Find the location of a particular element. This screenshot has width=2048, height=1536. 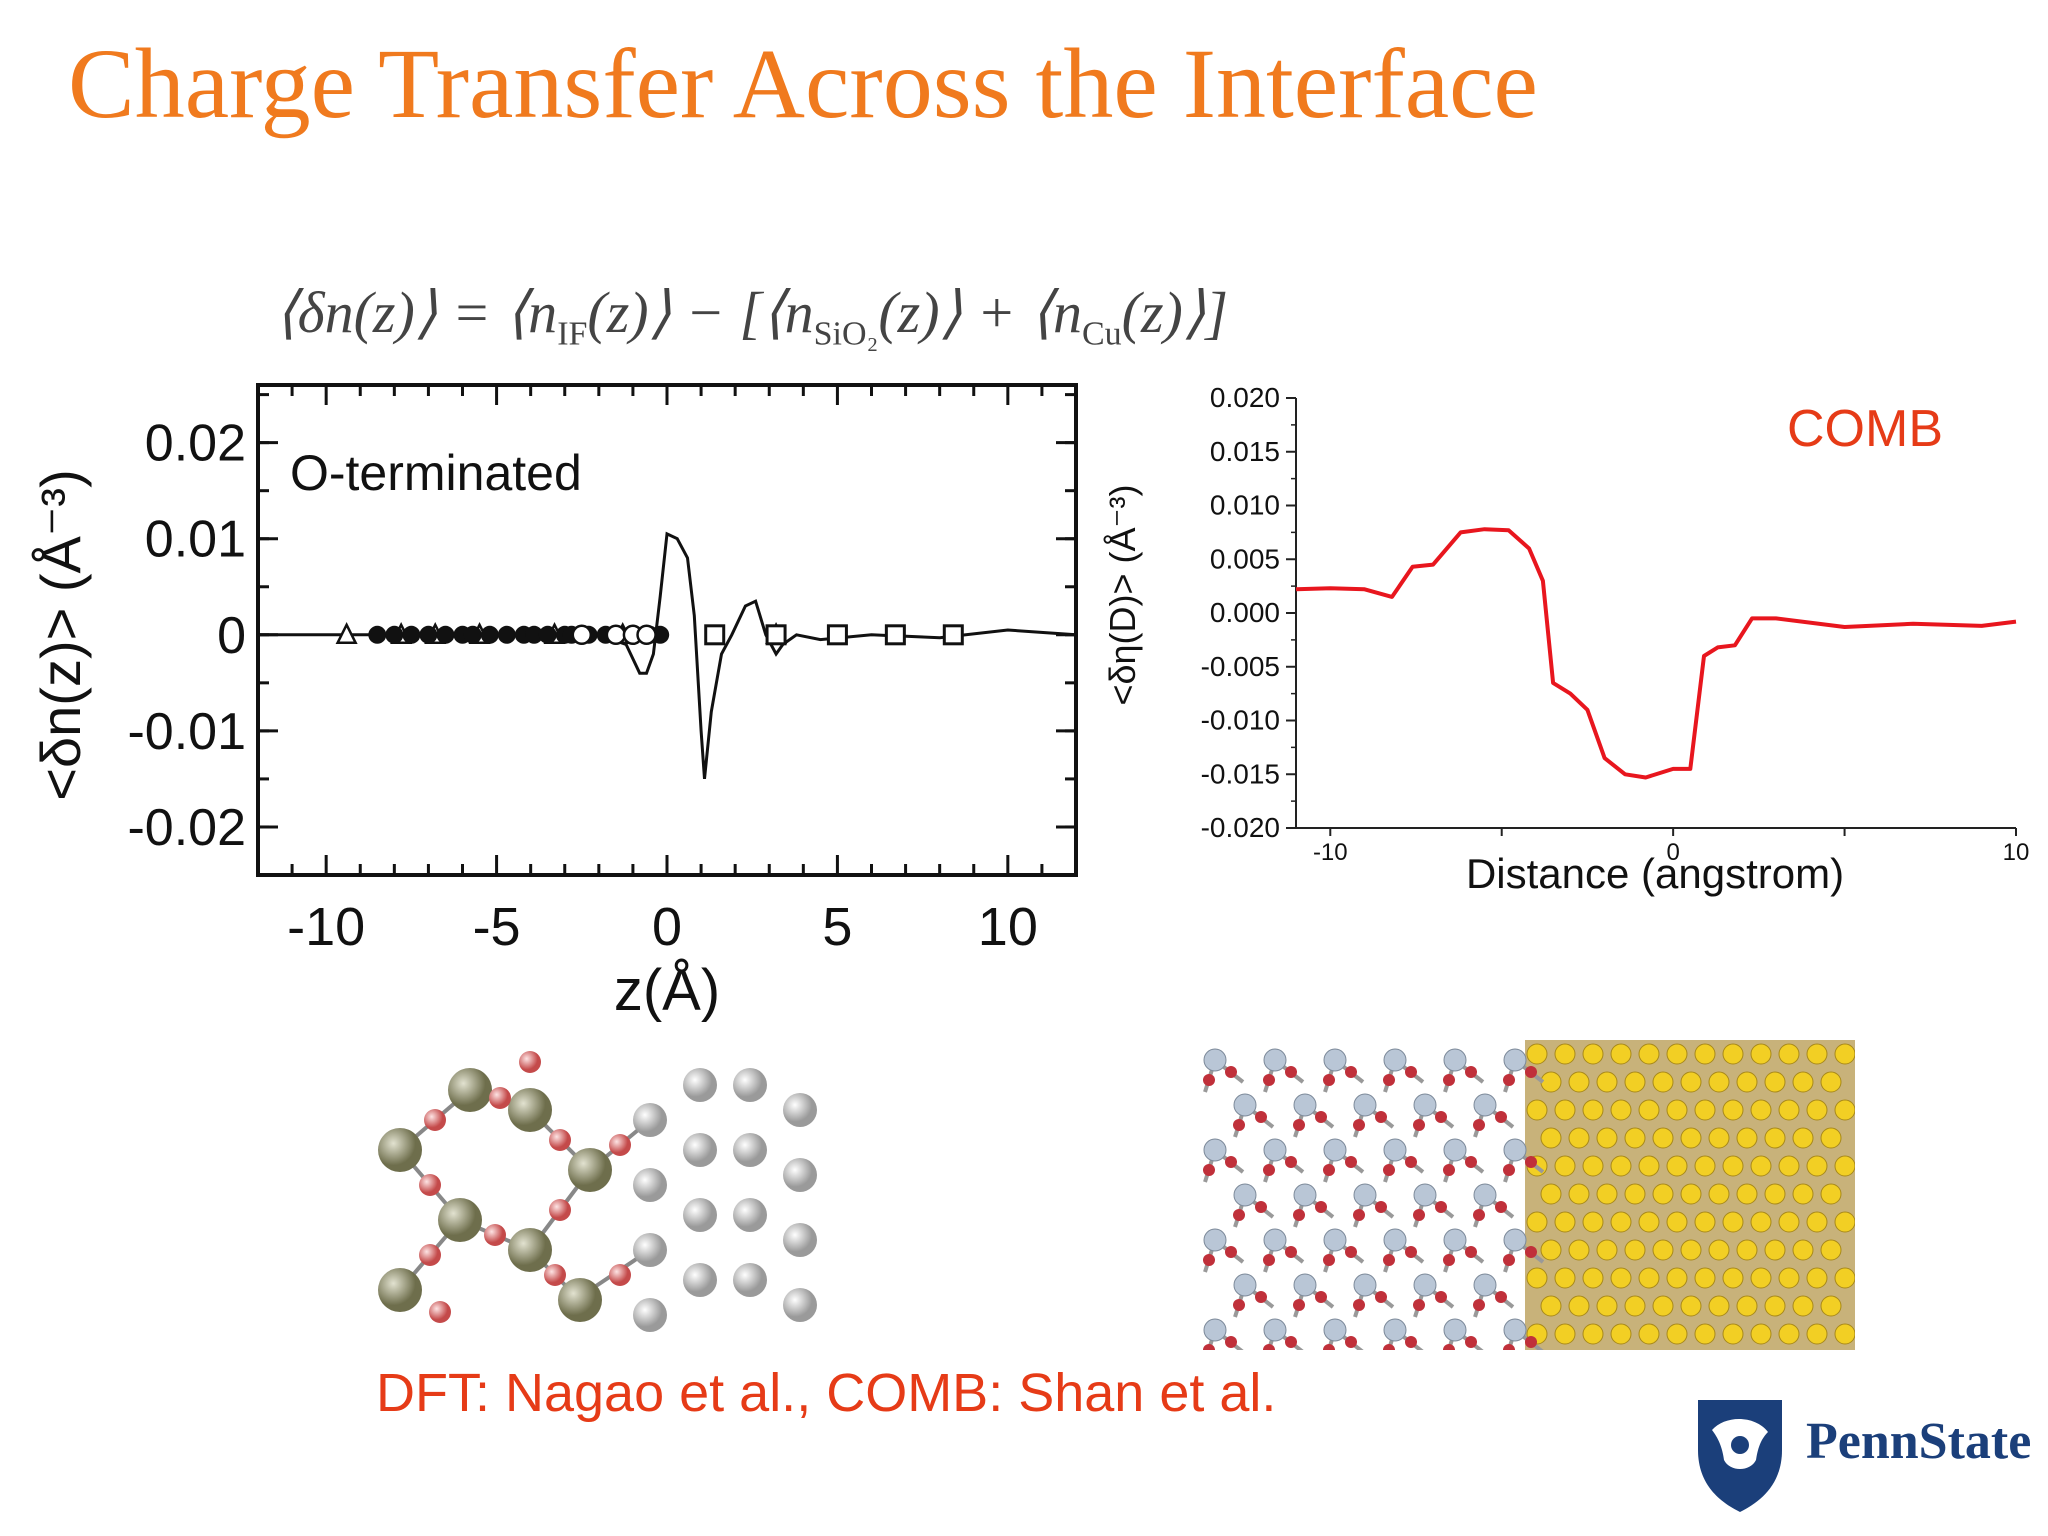

comb-y-tick-label: -0.015 is located at coordinates (1240, 773).